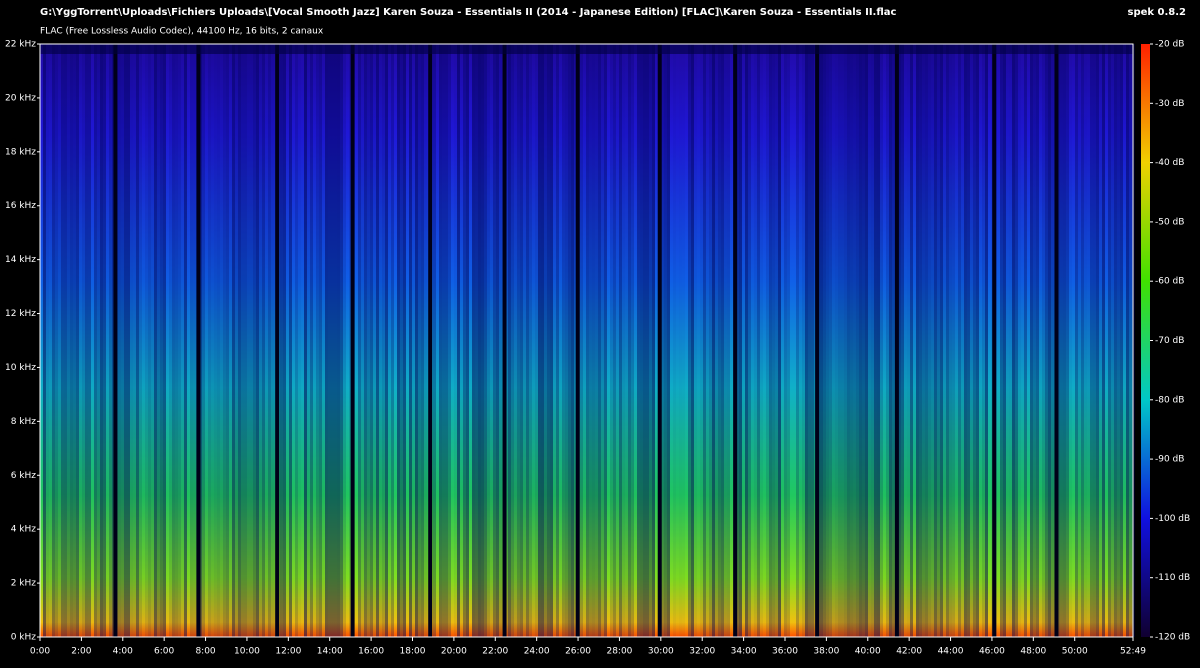 The image size is (1200, 668). Describe the element at coordinates (24, 584) in the screenshot. I see `y-tick-label: 2 kHz` at that location.